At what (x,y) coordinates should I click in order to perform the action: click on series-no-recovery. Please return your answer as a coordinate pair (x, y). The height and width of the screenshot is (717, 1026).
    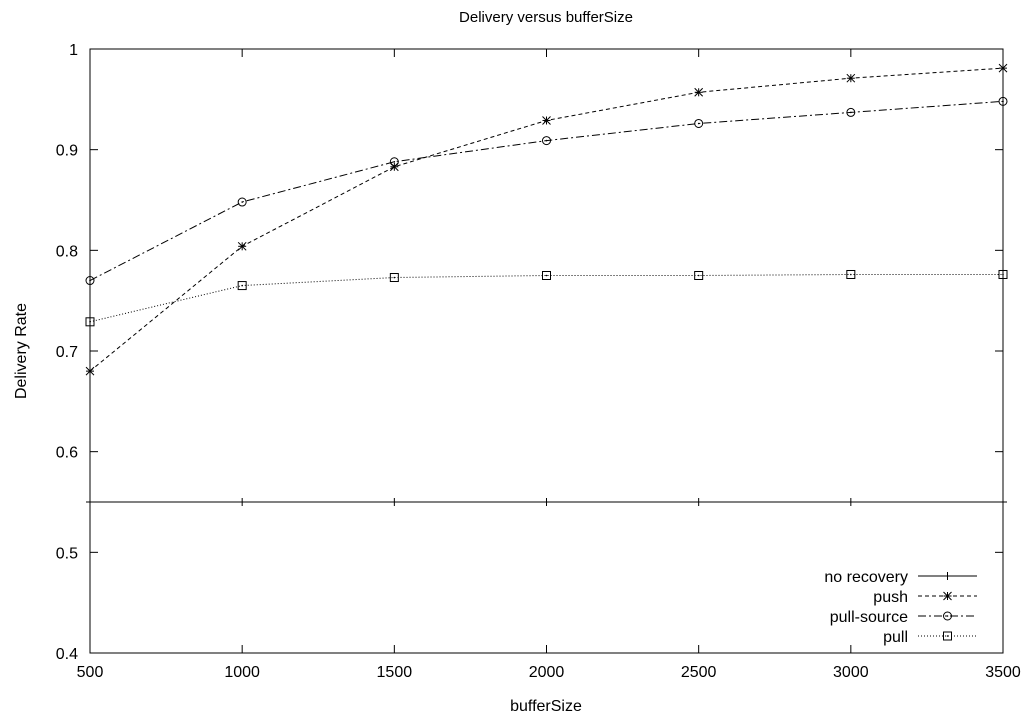
    Looking at the image, I should click on (546, 502).